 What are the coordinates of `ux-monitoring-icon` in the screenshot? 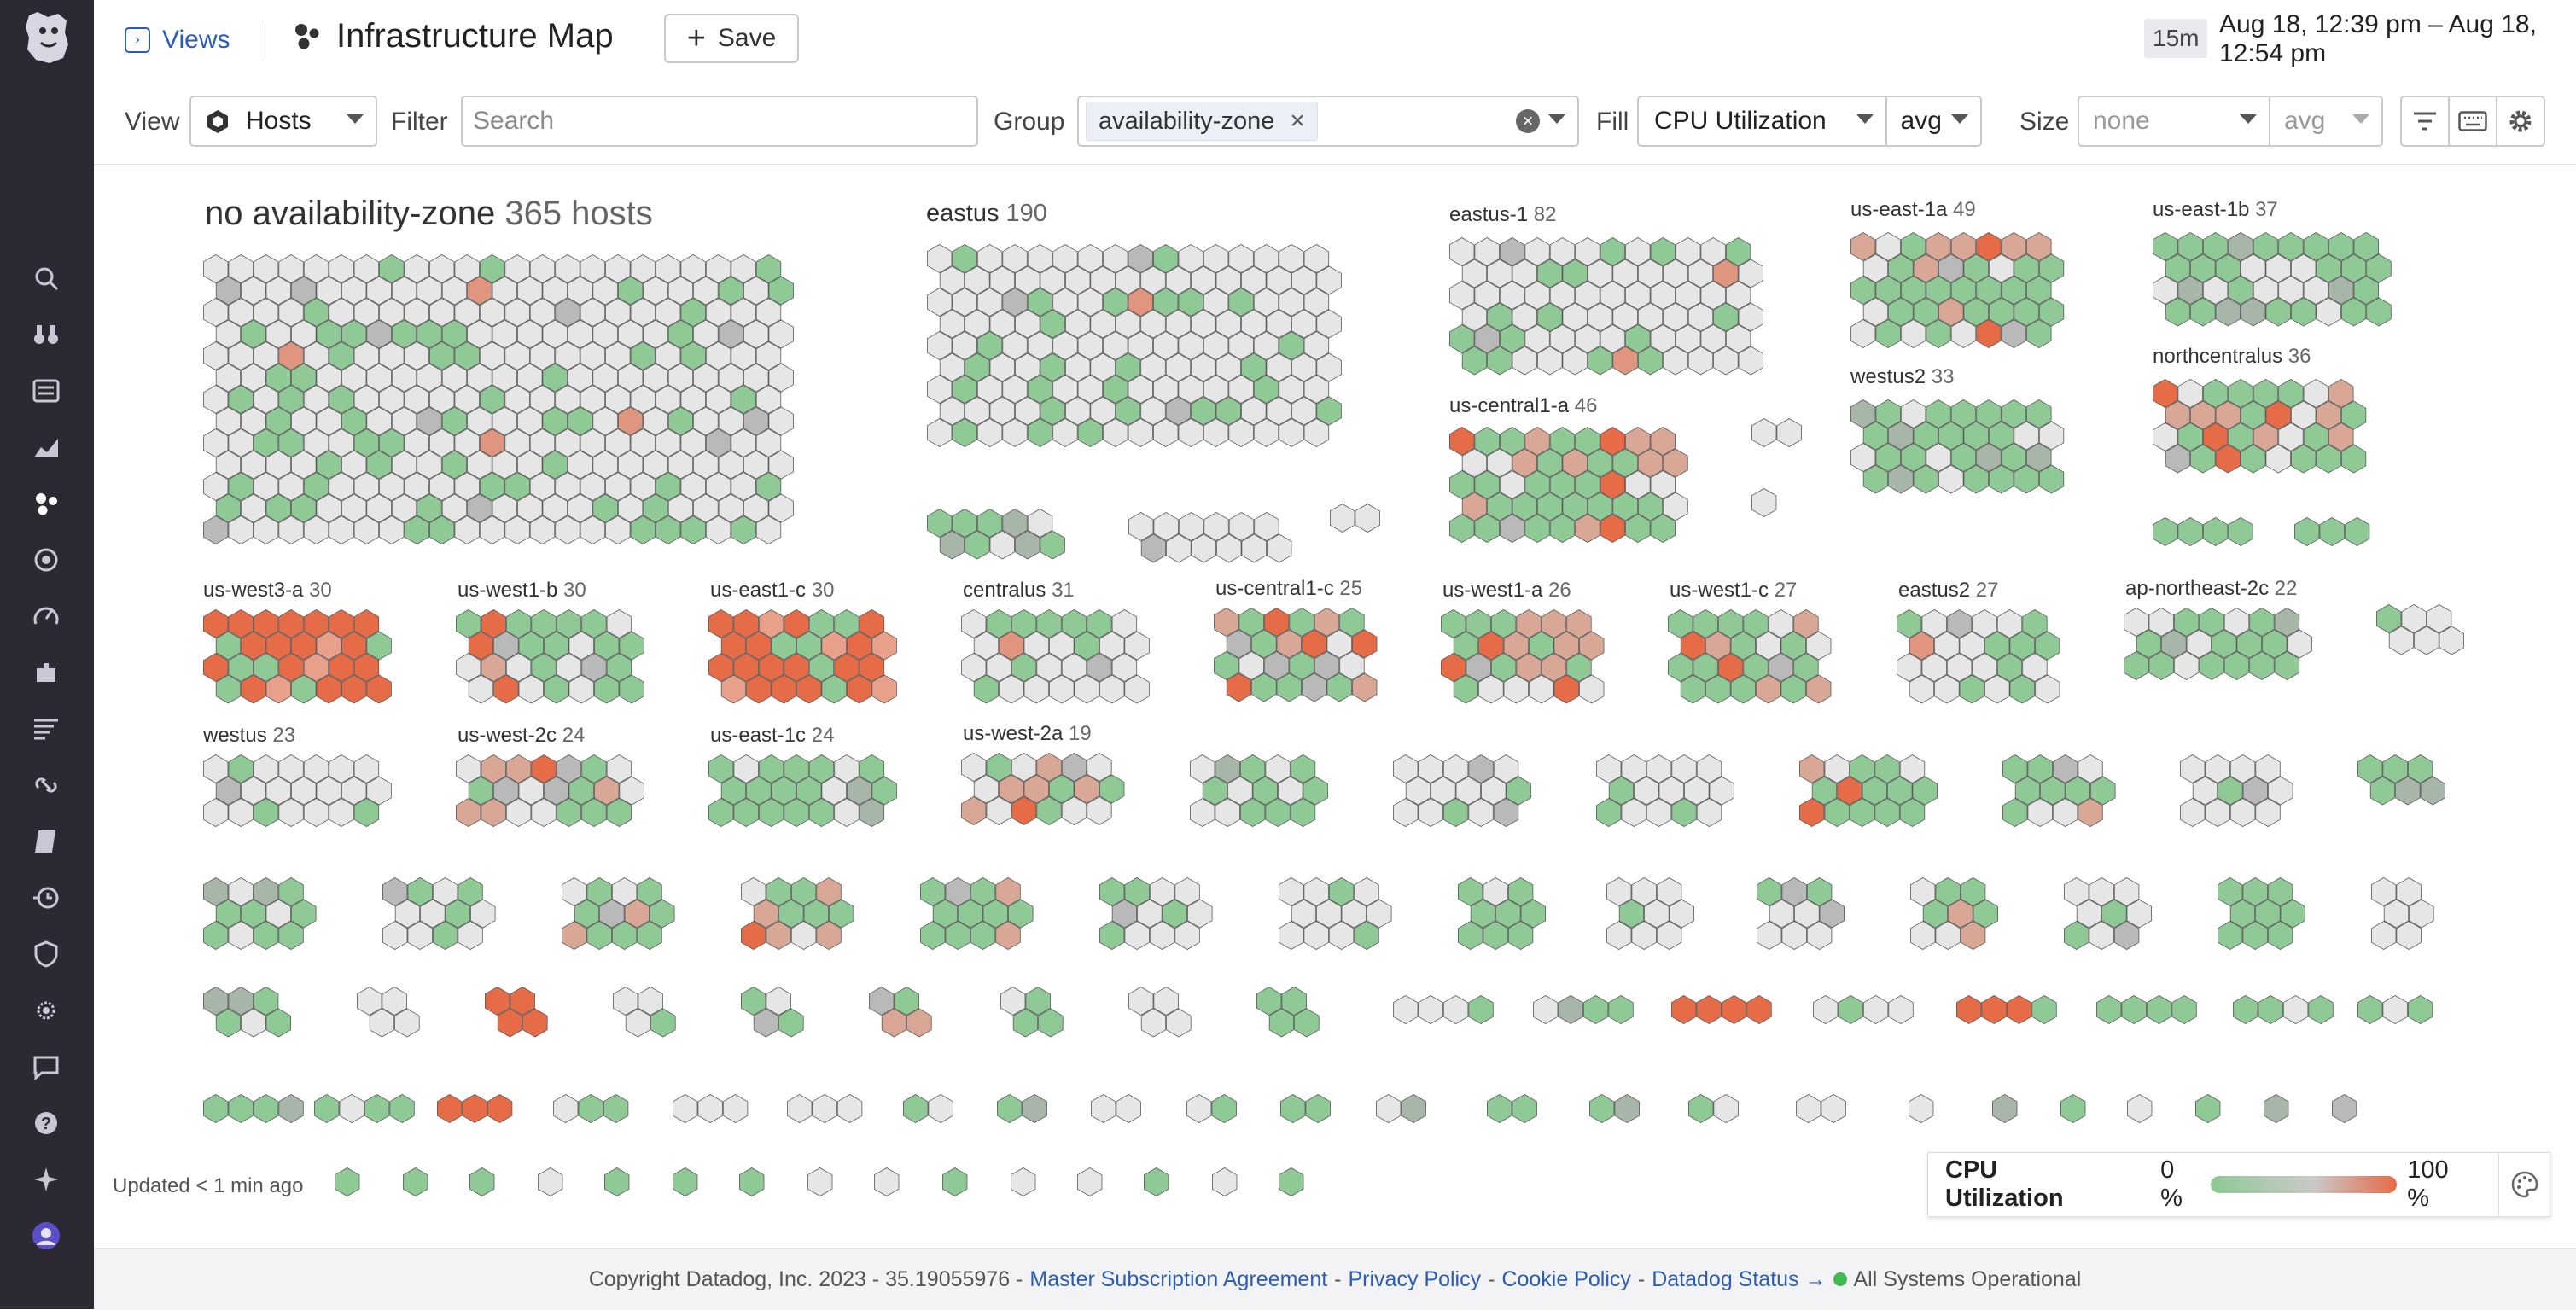 It's located at (46, 1011).